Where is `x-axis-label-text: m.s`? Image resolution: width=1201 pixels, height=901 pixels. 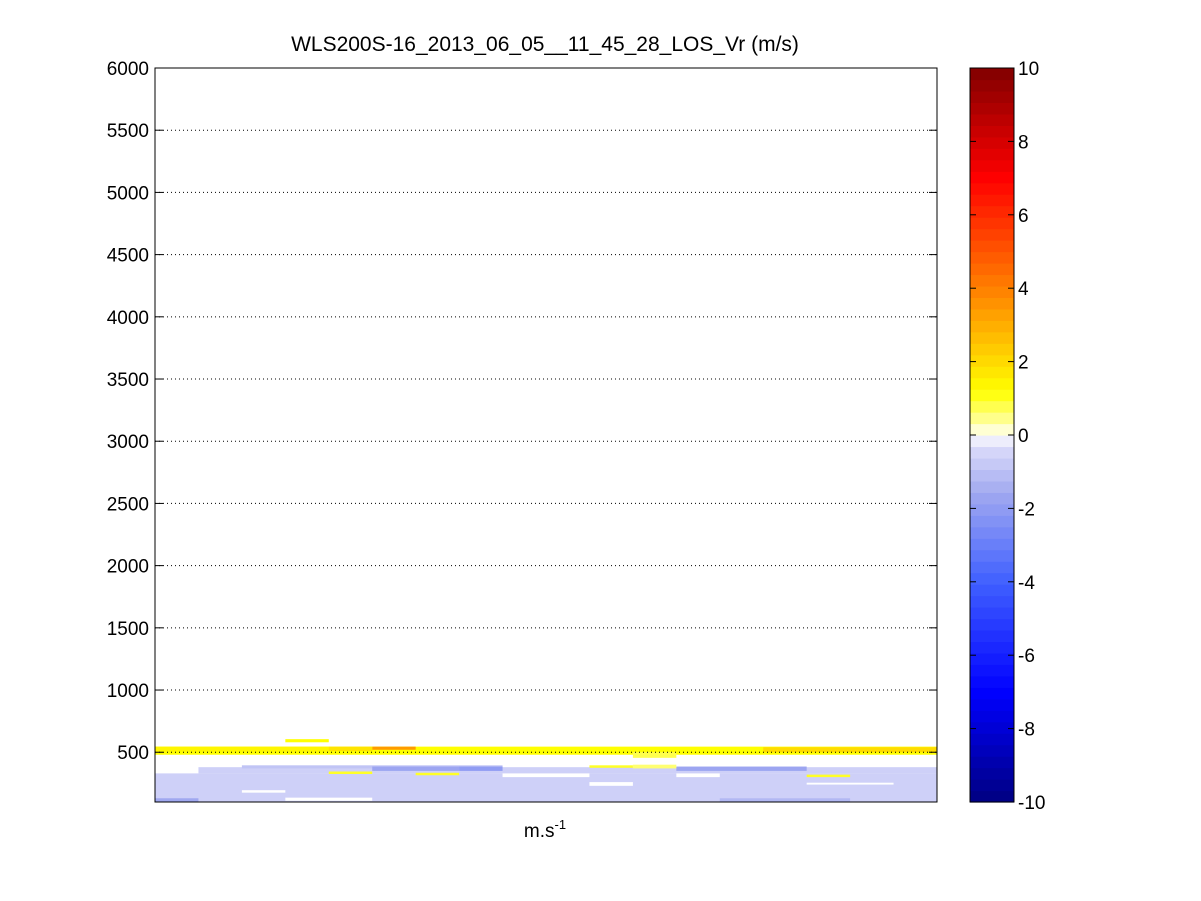
x-axis-label-text: m.s is located at coordinates (539, 831).